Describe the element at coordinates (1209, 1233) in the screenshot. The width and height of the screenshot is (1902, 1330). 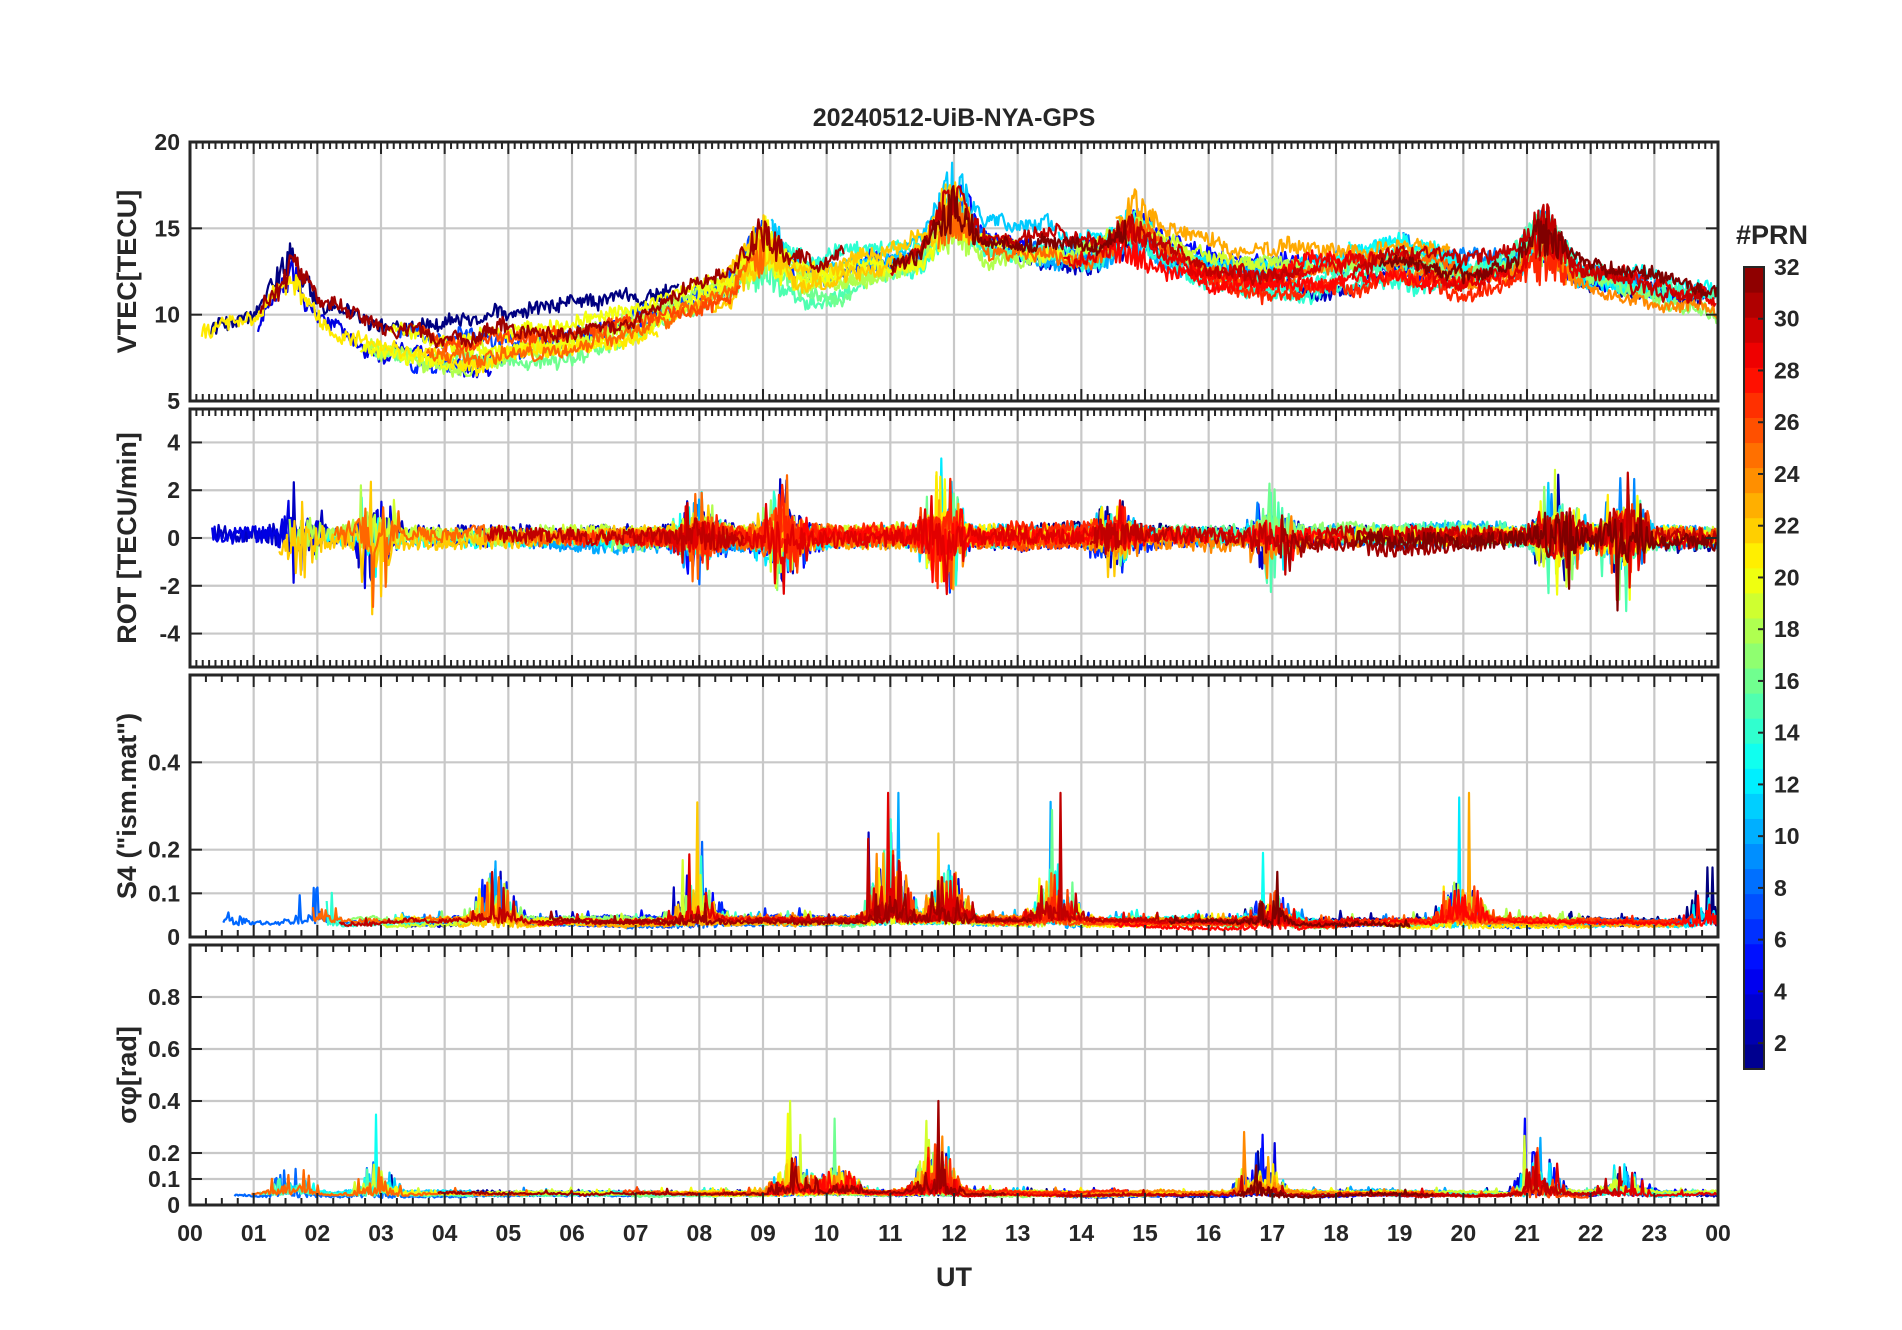
I see `x-tick-label-16: 16` at that location.